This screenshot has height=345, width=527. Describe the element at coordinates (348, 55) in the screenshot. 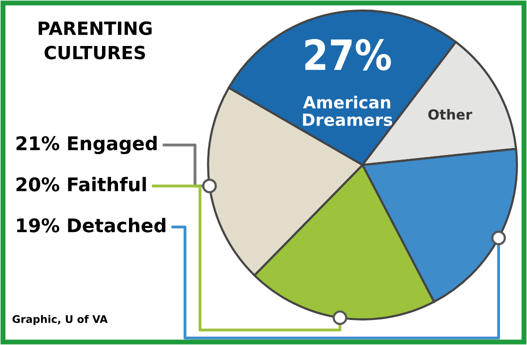

I see `data-label: 27%` at that location.